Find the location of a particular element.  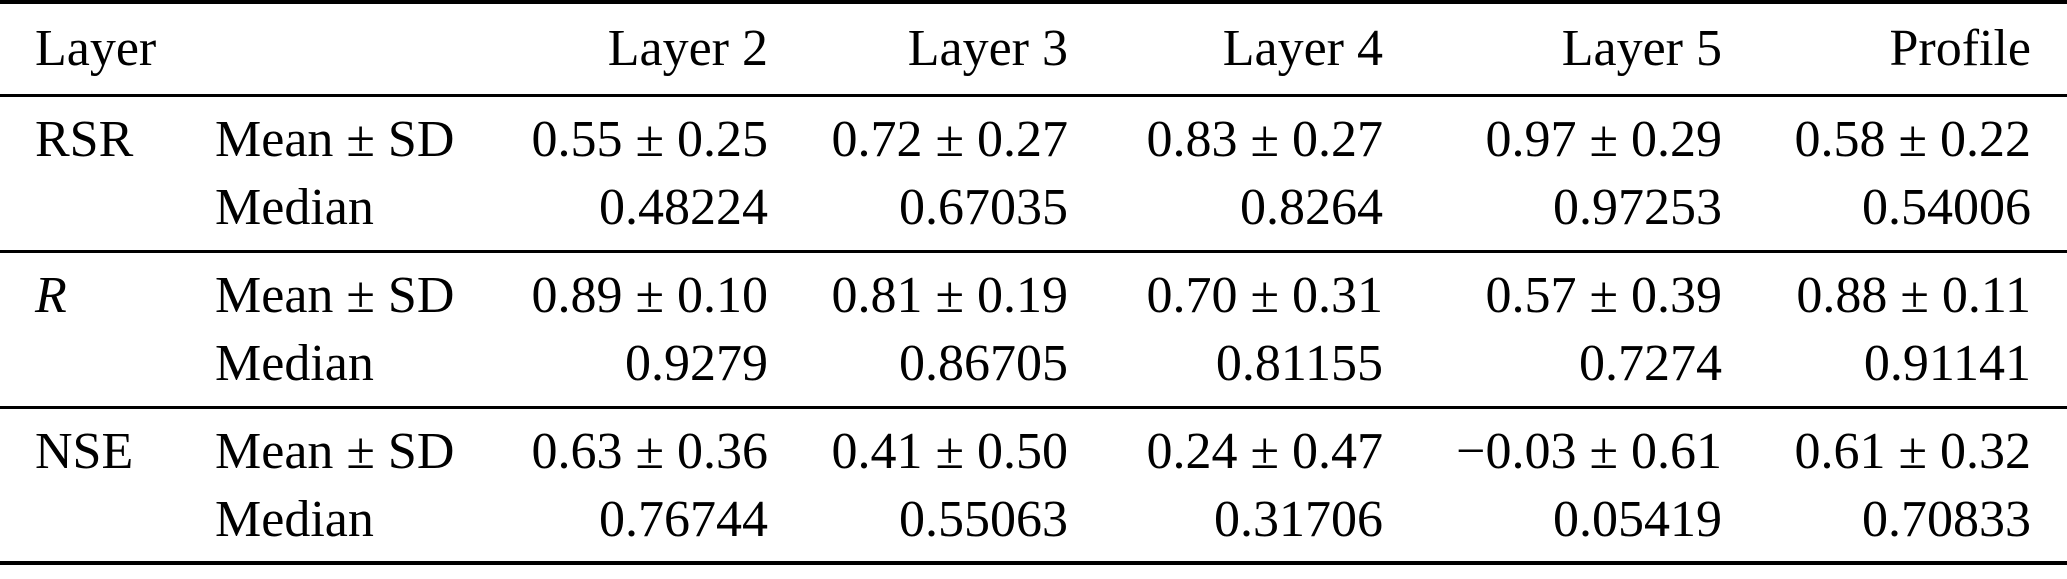

value-cell: 0.48224 is located at coordinates (683, 207).